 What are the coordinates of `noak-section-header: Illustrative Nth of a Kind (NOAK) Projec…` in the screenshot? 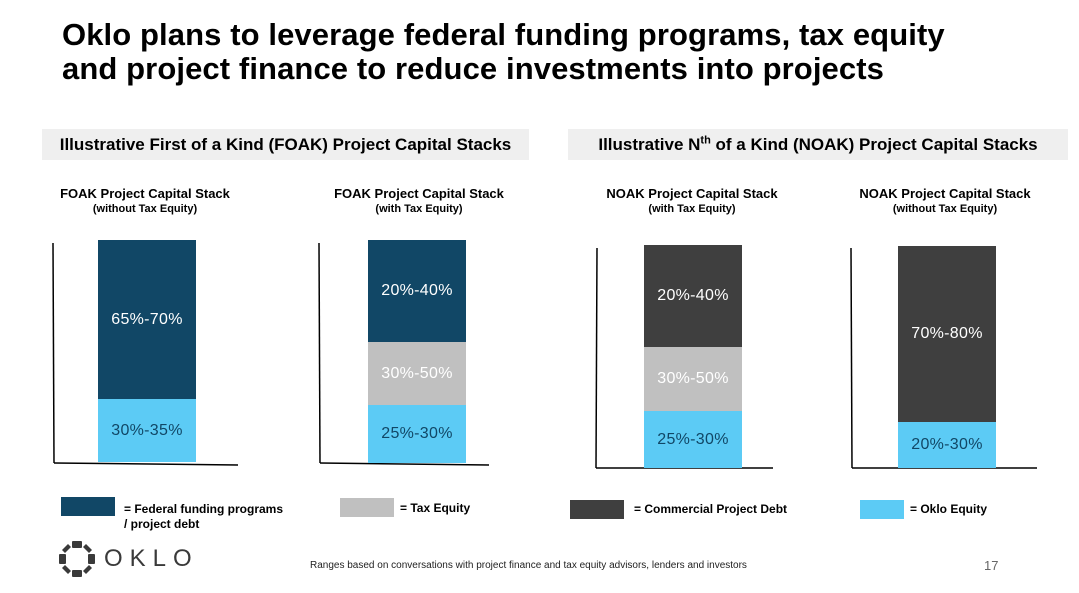 It's located at (818, 144).